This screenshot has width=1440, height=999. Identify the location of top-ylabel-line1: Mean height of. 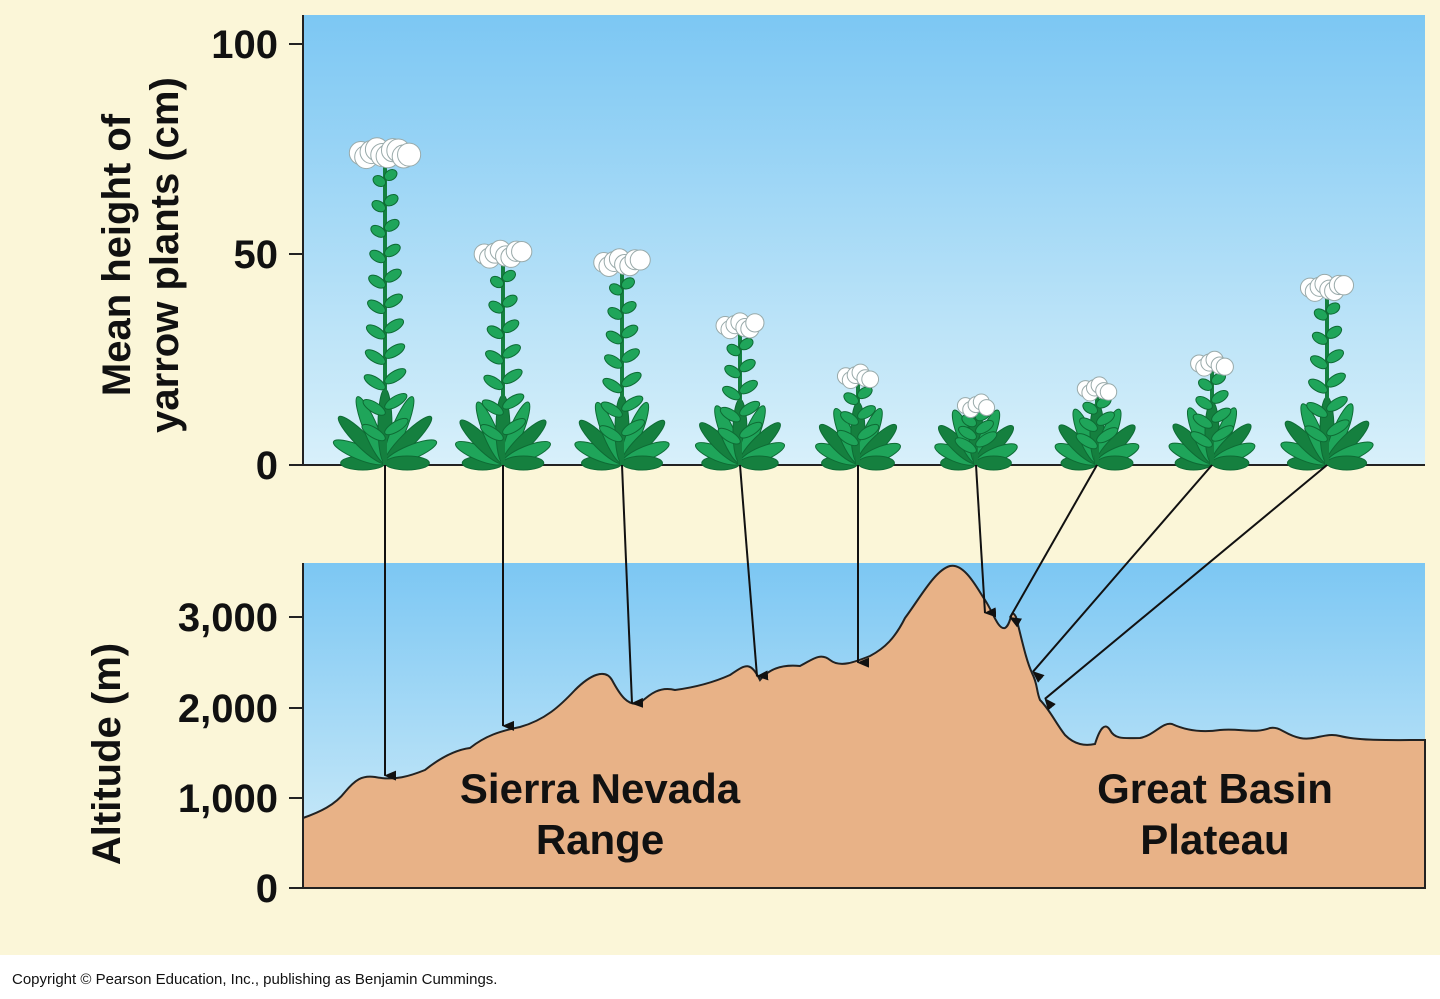
(117, 254).